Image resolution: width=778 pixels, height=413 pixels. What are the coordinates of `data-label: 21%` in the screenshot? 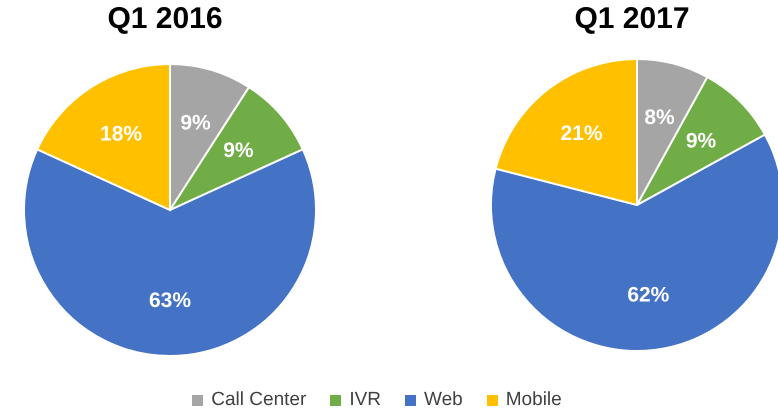 It's located at (581, 133).